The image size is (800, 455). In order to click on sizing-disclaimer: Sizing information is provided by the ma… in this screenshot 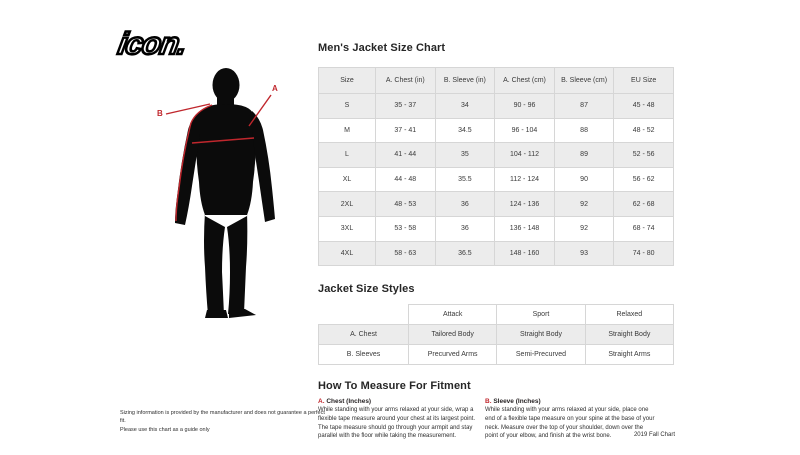, I will do `click(222, 421)`.